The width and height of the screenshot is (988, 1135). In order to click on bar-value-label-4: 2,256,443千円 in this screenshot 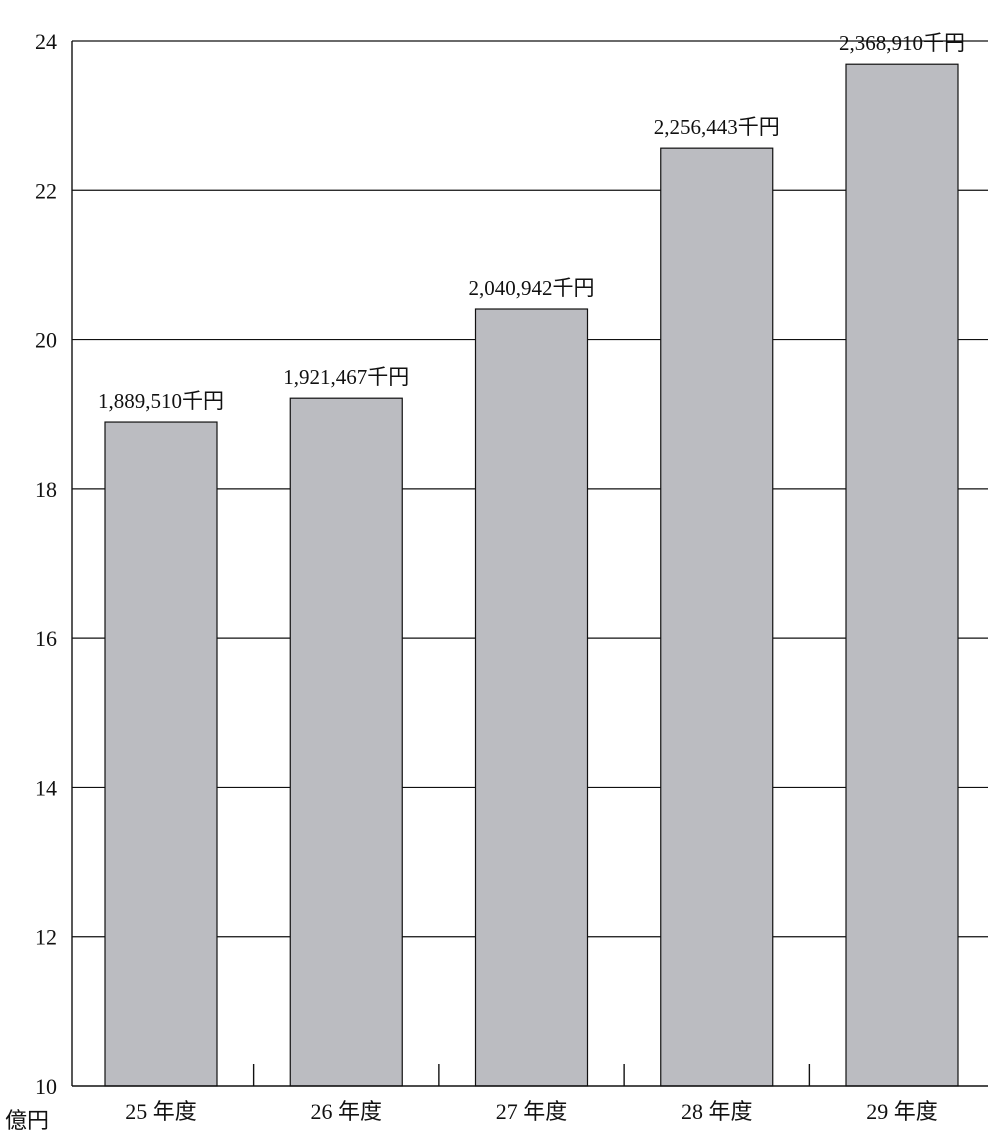, I will do `click(717, 127)`.